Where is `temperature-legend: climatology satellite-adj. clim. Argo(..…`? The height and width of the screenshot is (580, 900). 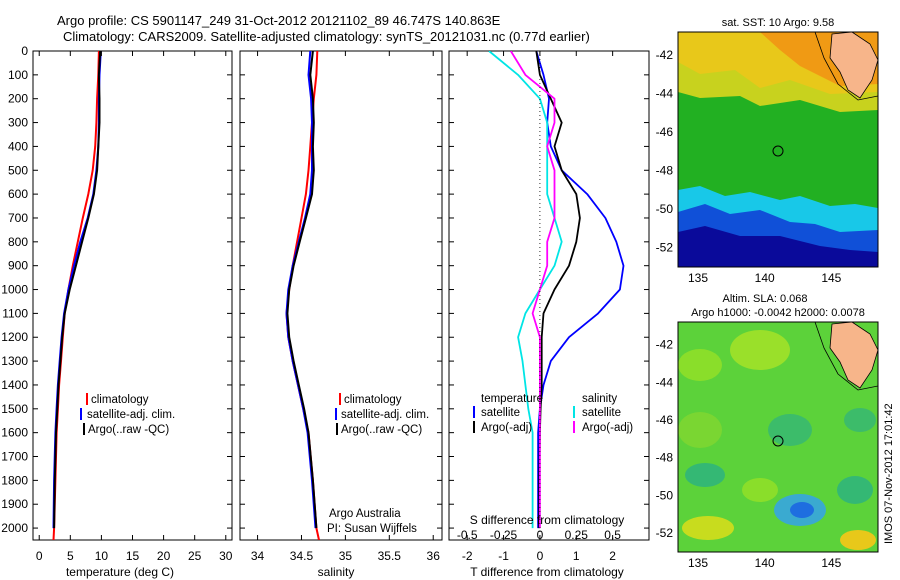 temperature-legend: climatology satellite-adj. clim. Argo(..… is located at coordinates (127, 414).